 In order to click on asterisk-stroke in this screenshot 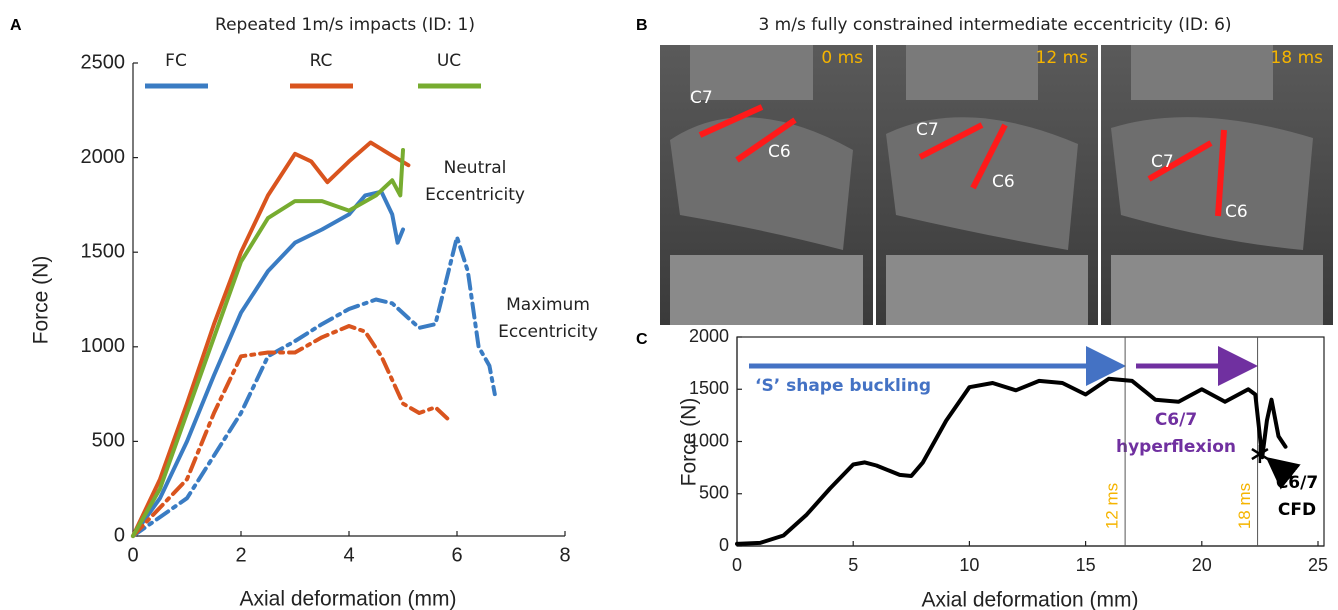, I will do `click(1260, 454)`.